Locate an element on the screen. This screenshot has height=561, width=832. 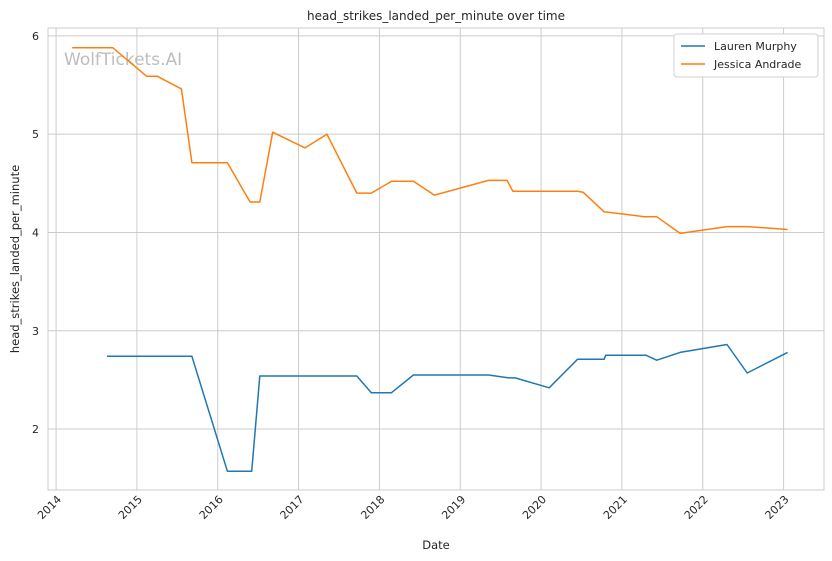
y-axis-ticks: 2 3 4 5 6 is located at coordinates (35, 233).